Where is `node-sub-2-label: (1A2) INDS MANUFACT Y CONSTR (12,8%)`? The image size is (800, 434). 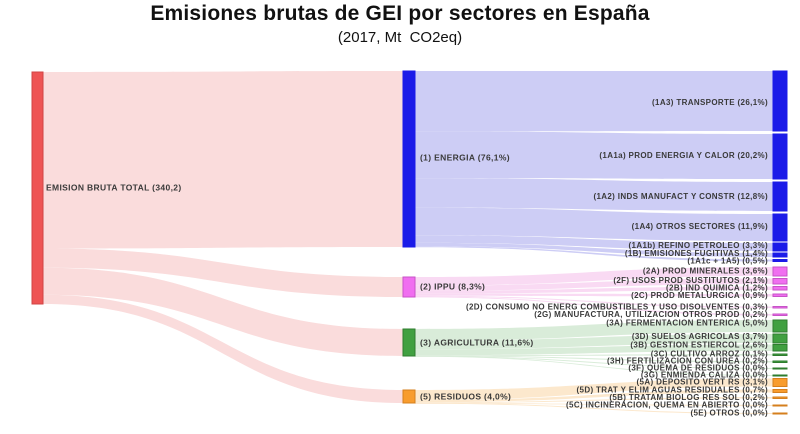 node-sub-2-label: (1A2) INDS MANUFACT Y CONSTR (12,8%) is located at coordinates (680, 196).